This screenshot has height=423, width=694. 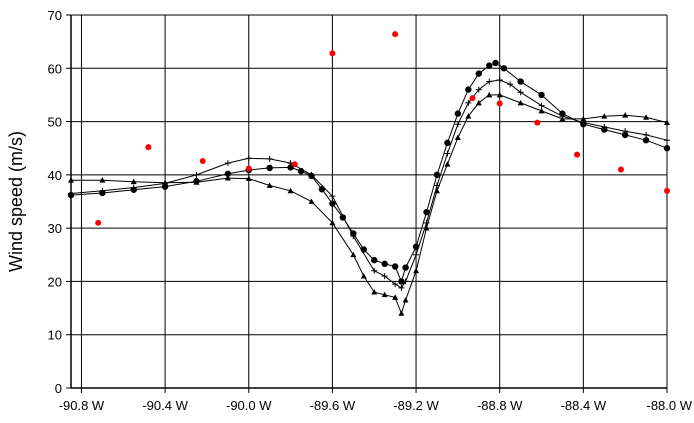 What do you see at coordinates (55, 15) in the screenshot?
I see `y-tick-label: 70` at bounding box center [55, 15].